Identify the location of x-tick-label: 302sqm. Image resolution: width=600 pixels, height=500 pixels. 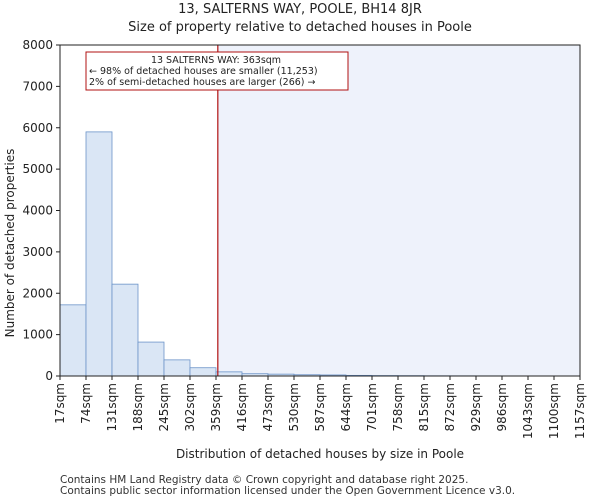
(190, 407).